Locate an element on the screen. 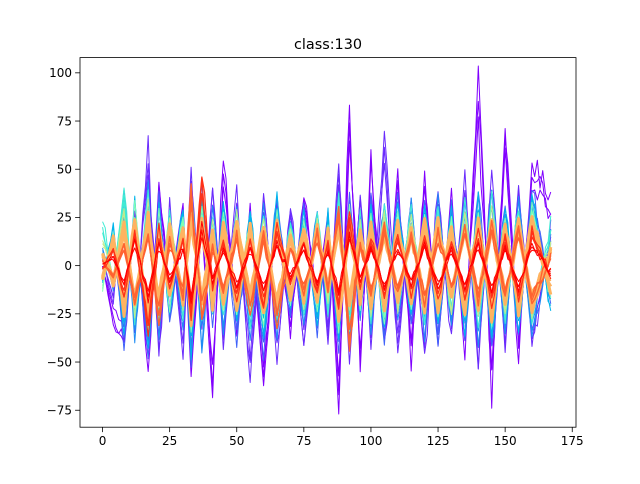 The image size is (640, 484). chart-title: class:130 is located at coordinates (328, 45).